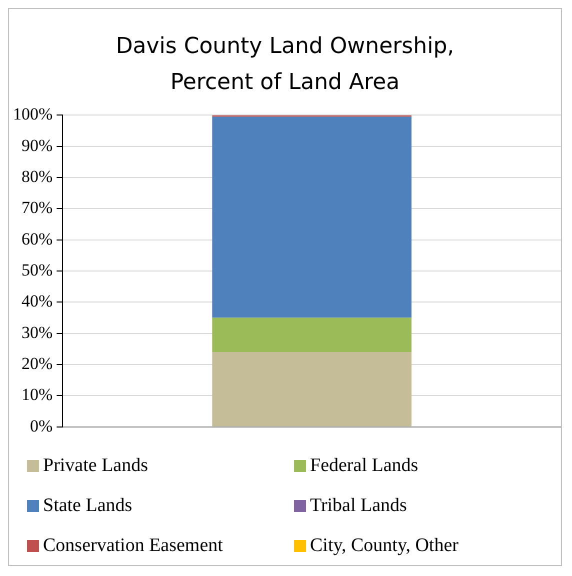  What do you see at coordinates (37, 332) in the screenshot?
I see `y-tick-label: 30%` at bounding box center [37, 332].